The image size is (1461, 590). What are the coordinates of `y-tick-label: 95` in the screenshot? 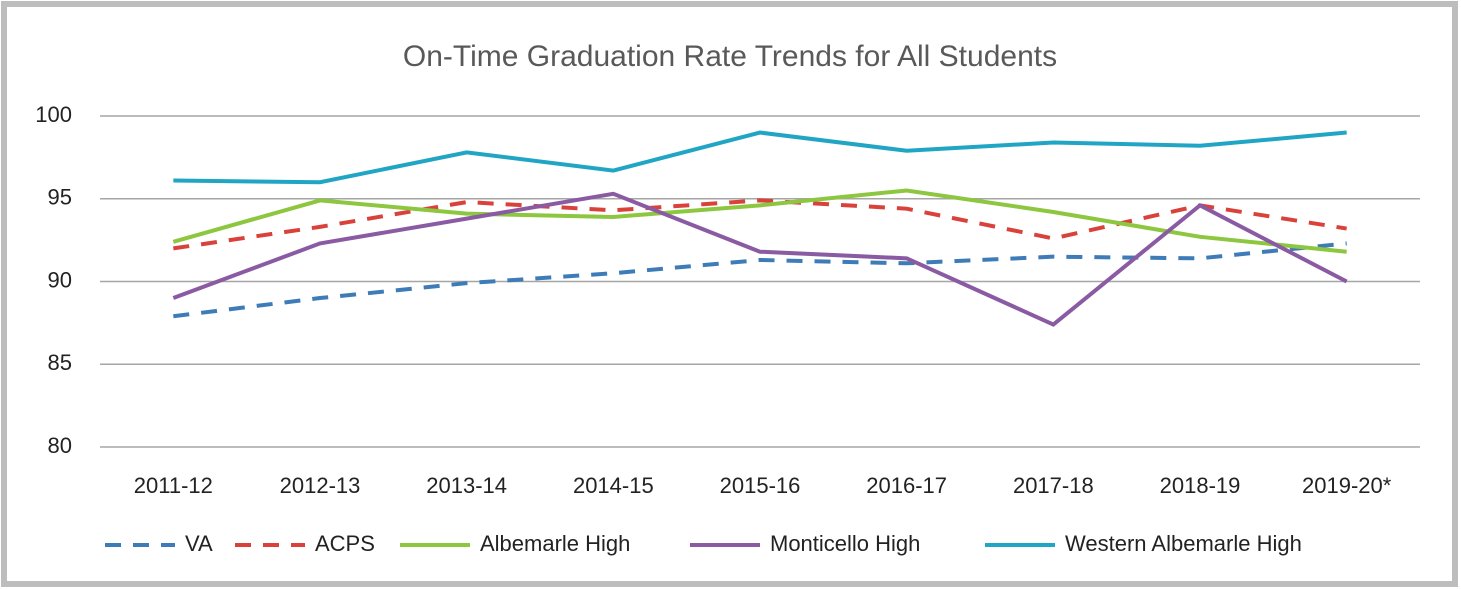 It's located at (60, 197).